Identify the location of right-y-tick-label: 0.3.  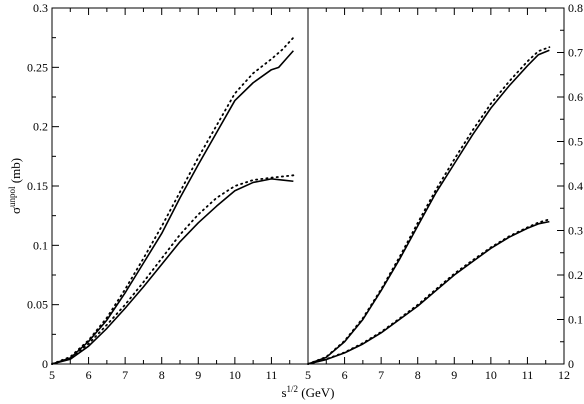
(575, 231).